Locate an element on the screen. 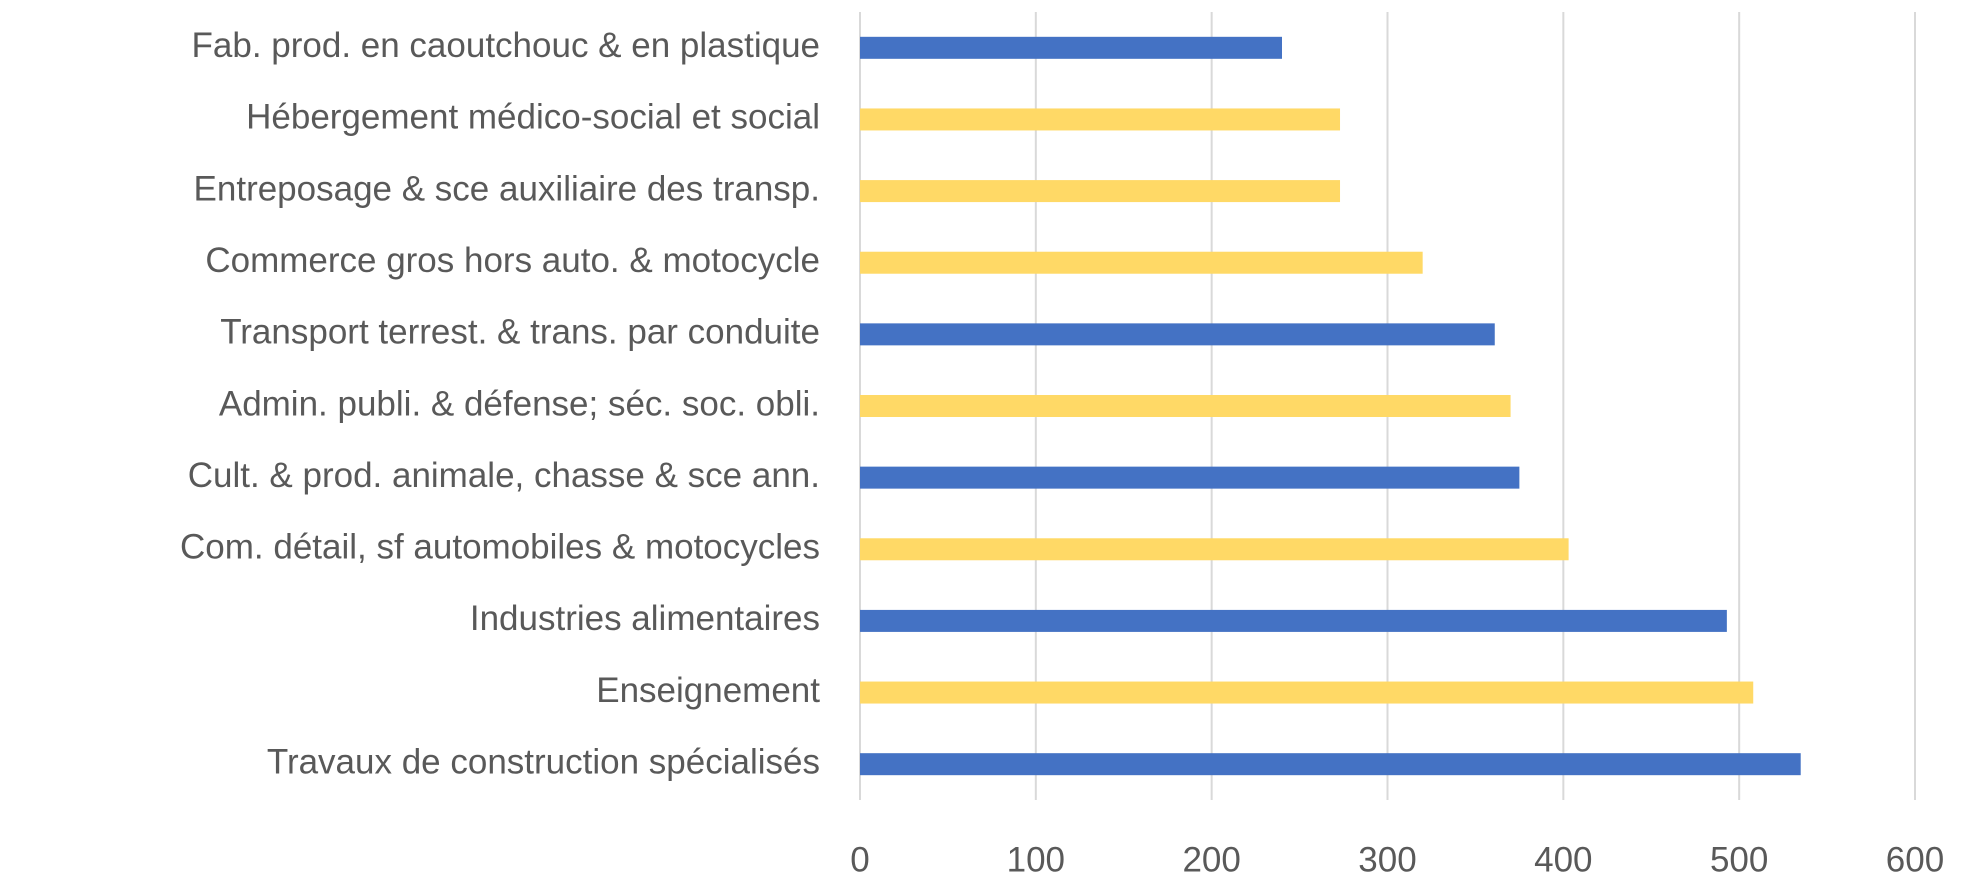 Image resolution: width=1961 pixels, height=882 pixels. y-tick-label: Fab. prod. en caoutchouc & en plastique is located at coordinates (506, 45).